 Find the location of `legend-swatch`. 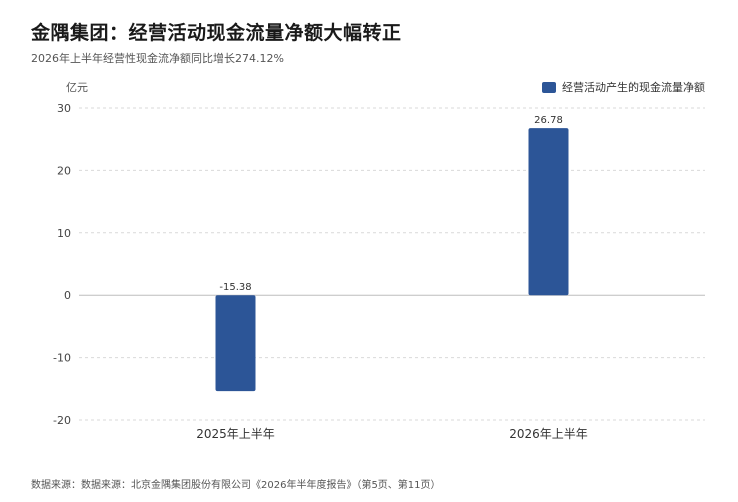

legend-swatch is located at coordinates (549, 87).